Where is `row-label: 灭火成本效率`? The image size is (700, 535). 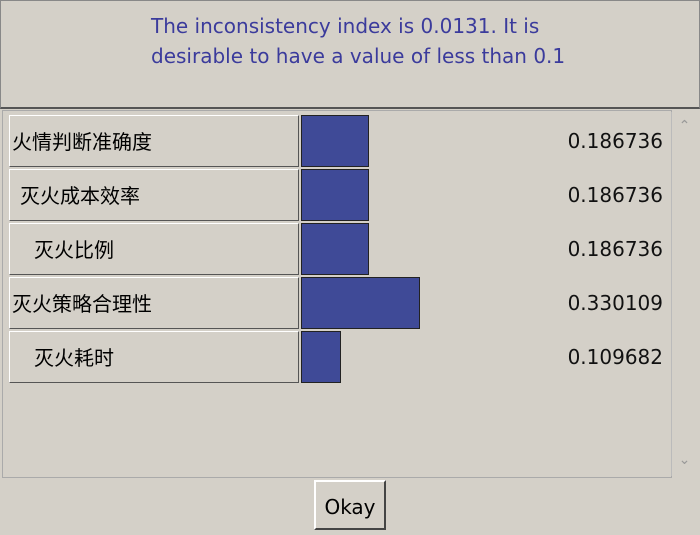
row-label: 灭火成本效率 is located at coordinates (154, 195).